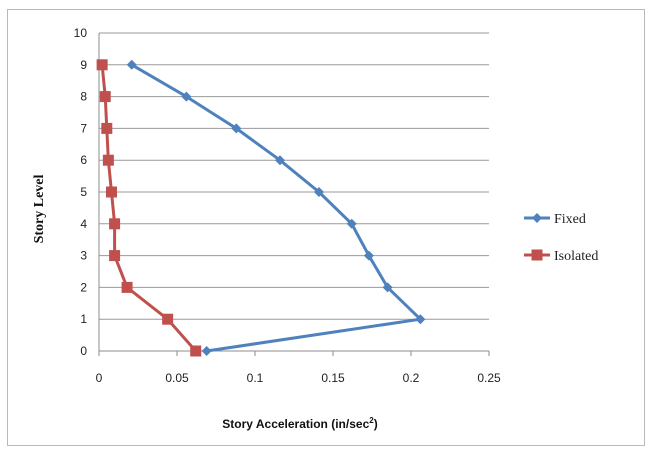 Image resolution: width=654 pixels, height=457 pixels. Describe the element at coordinates (83, 128) in the screenshot. I see `y-tick-label: 7` at that location.